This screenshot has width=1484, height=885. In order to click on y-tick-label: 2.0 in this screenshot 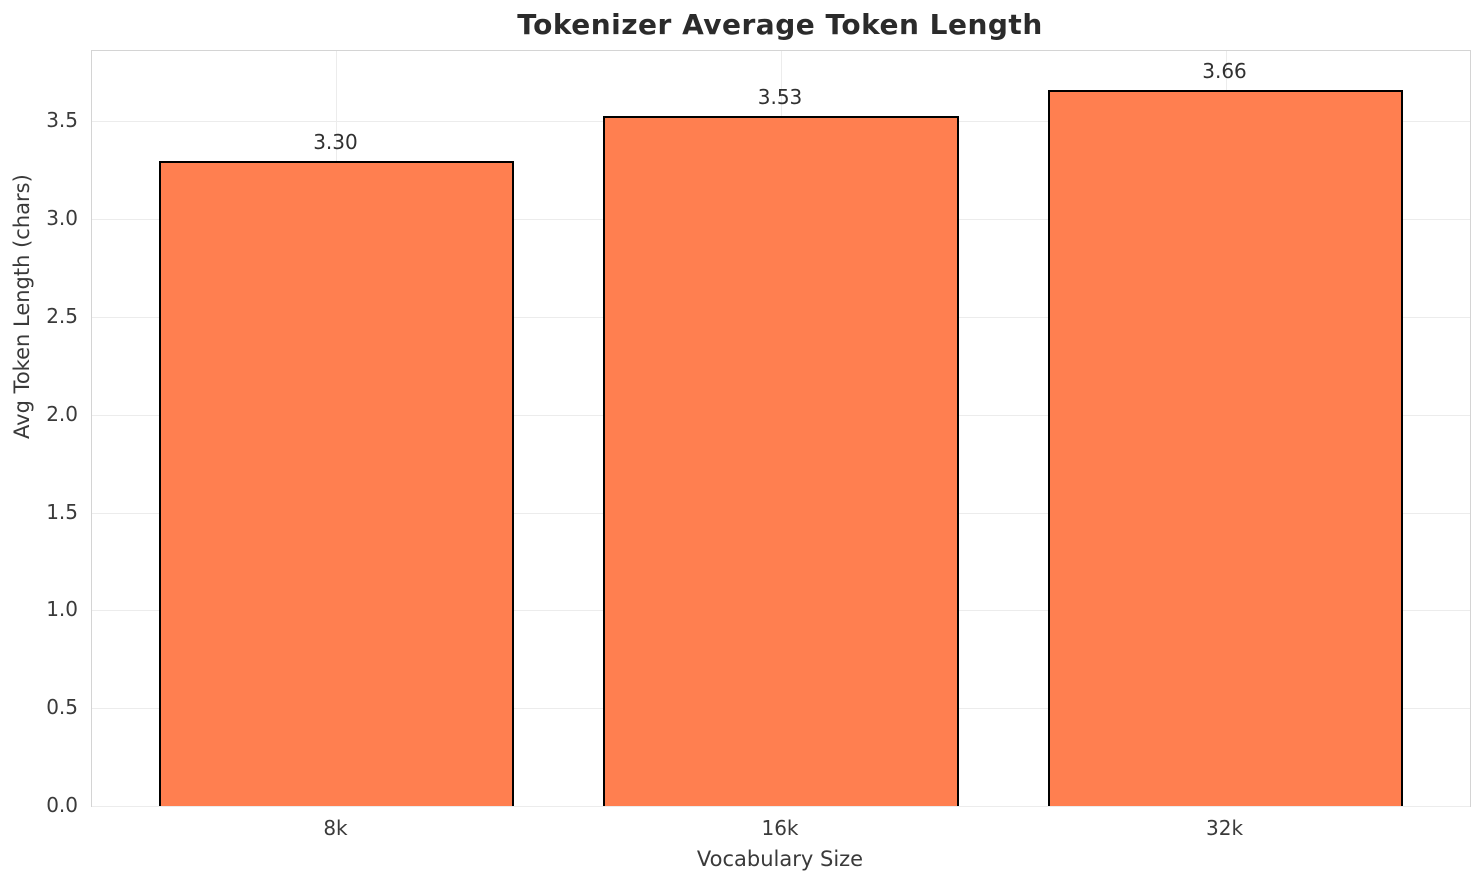, I will do `click(62, 413)`.